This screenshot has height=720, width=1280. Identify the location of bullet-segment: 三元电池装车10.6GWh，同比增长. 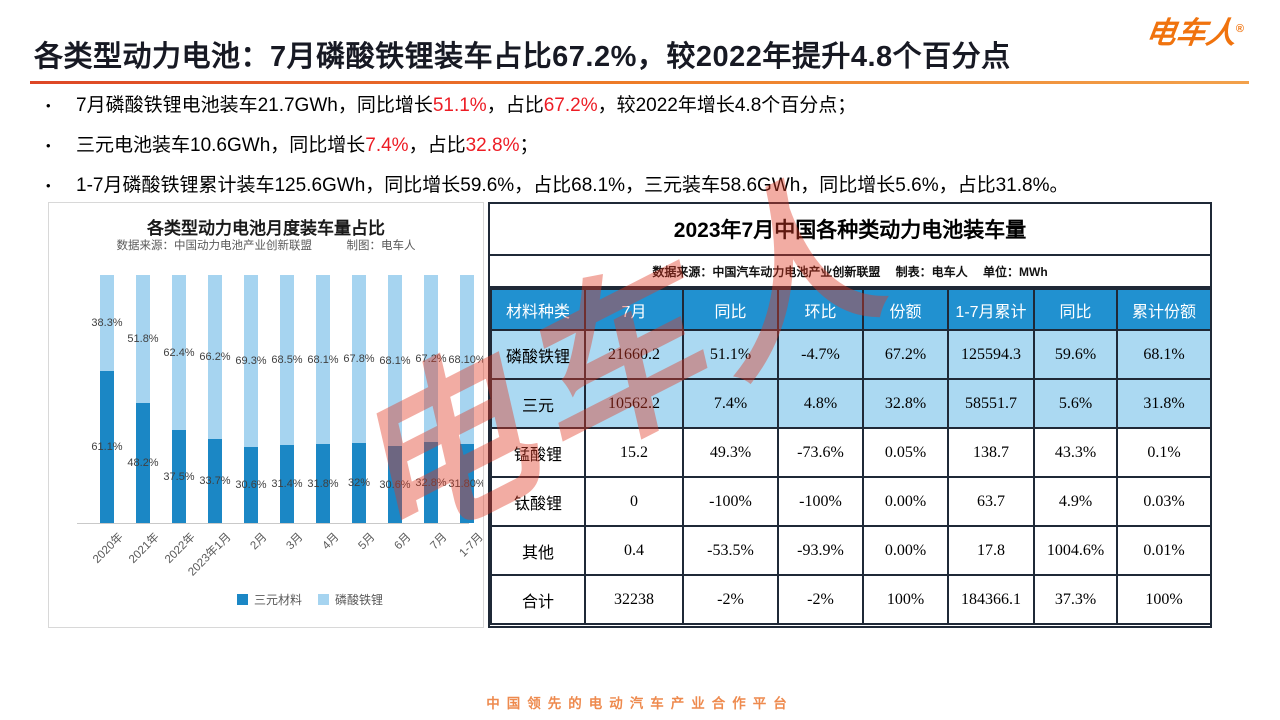
(221, 145).